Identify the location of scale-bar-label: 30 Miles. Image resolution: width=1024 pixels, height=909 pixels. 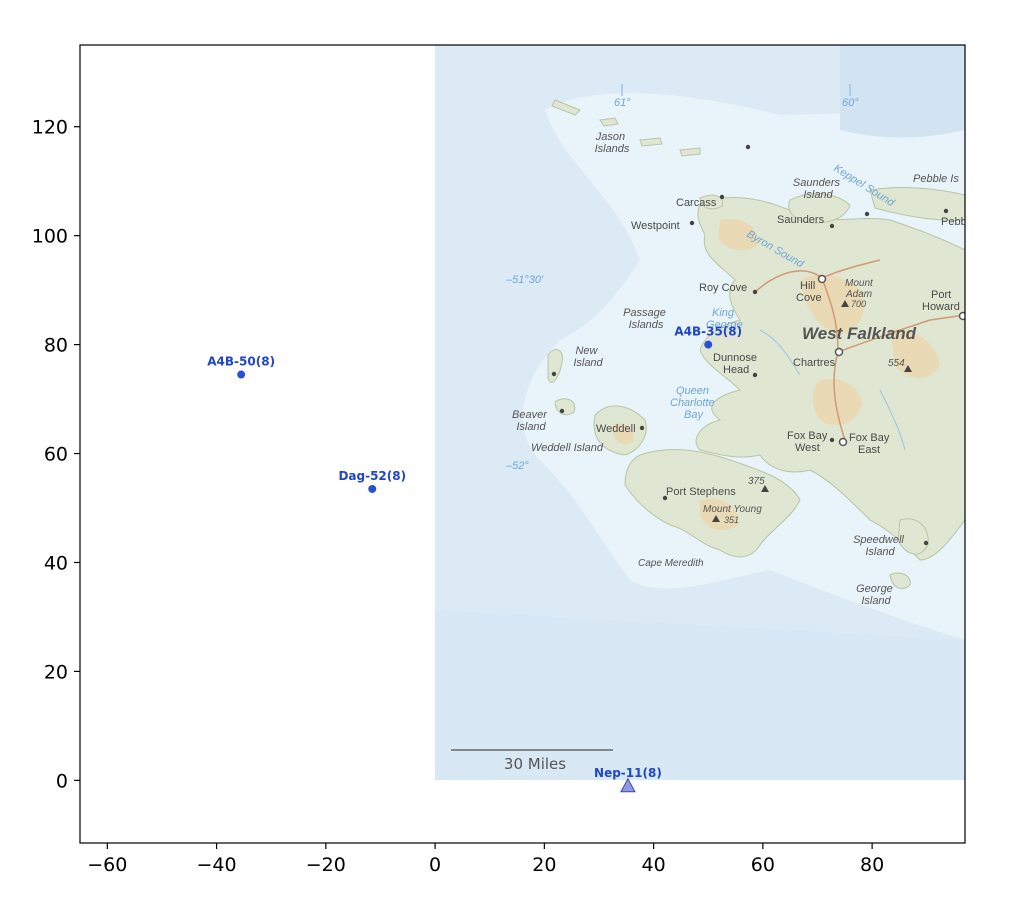
(535, 764).